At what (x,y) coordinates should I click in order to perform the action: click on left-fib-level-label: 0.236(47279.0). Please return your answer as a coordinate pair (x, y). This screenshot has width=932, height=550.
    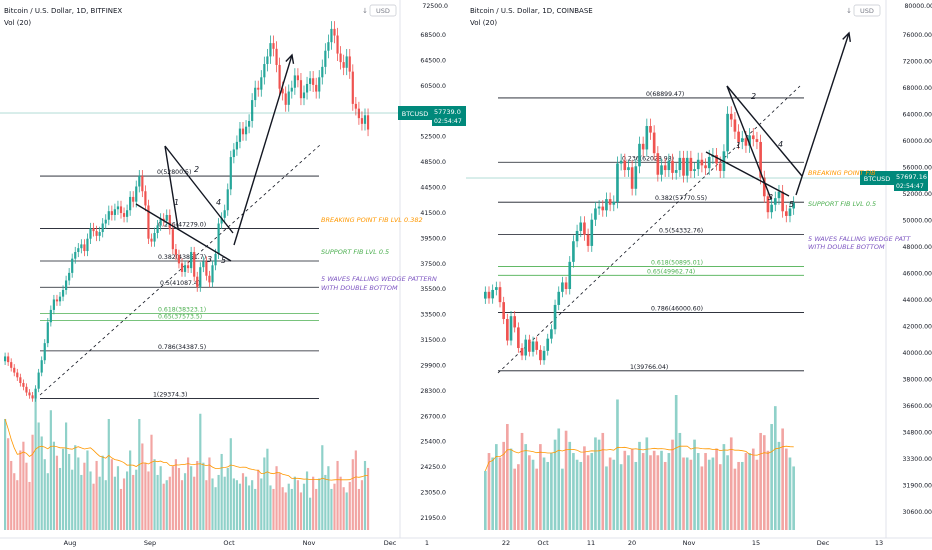
    Looking at the image, I should click on (182, 224).